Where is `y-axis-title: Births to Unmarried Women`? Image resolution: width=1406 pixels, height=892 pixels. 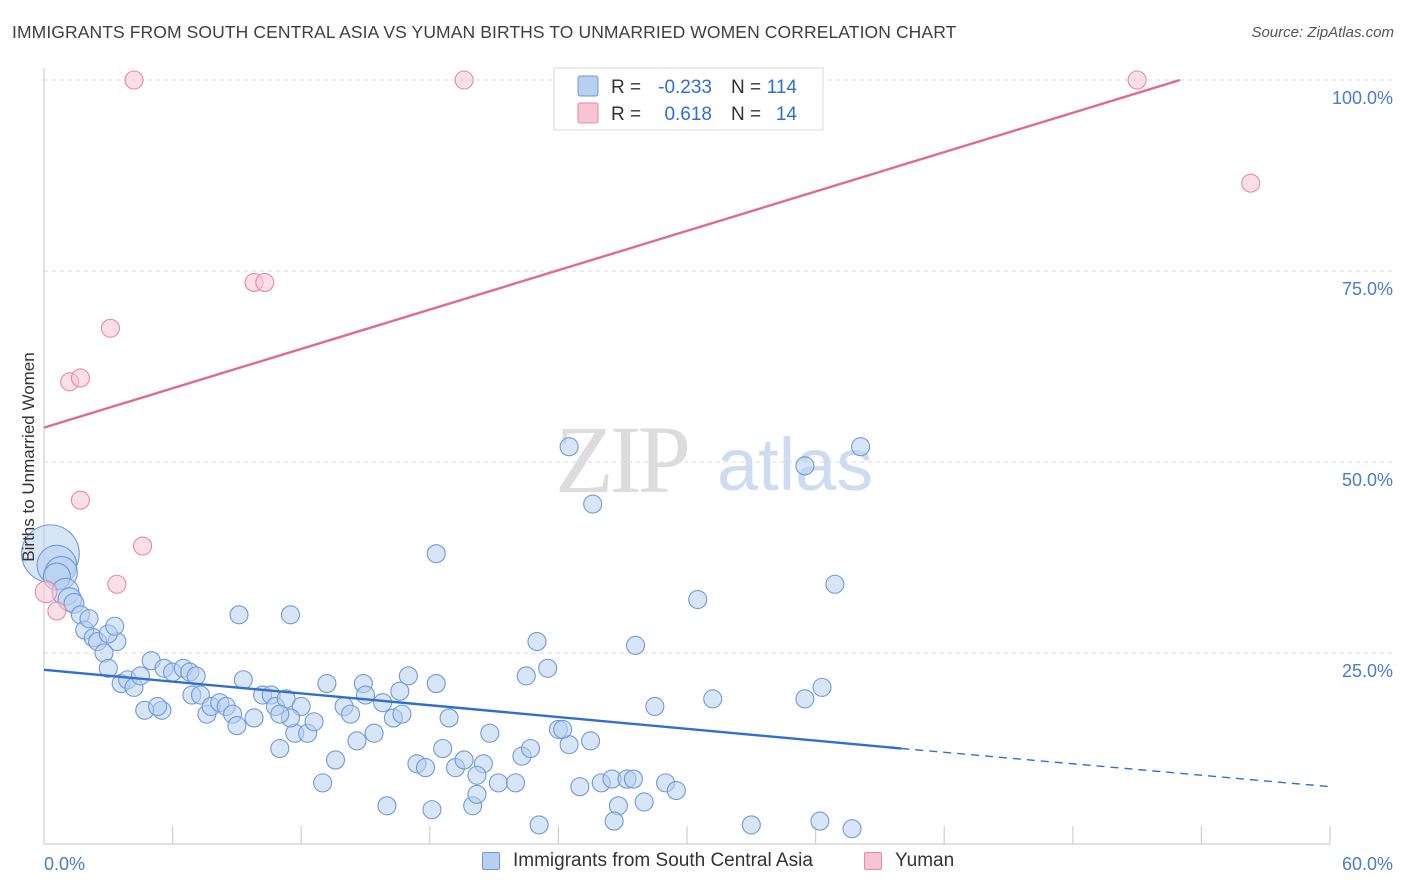 y-axis-title: Births to Unmarried Women is located at coordinates (28, 456).